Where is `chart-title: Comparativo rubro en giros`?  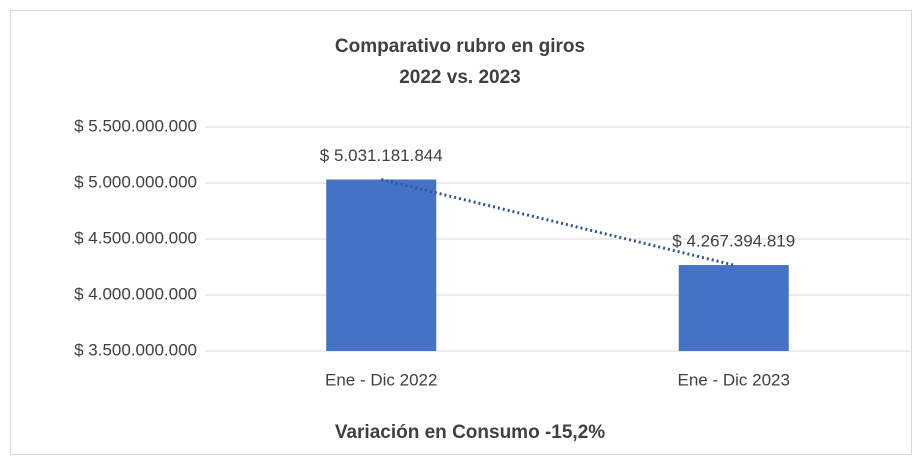
chart-title: Comparativo rubro en giros is located at coordinates (460, 46).